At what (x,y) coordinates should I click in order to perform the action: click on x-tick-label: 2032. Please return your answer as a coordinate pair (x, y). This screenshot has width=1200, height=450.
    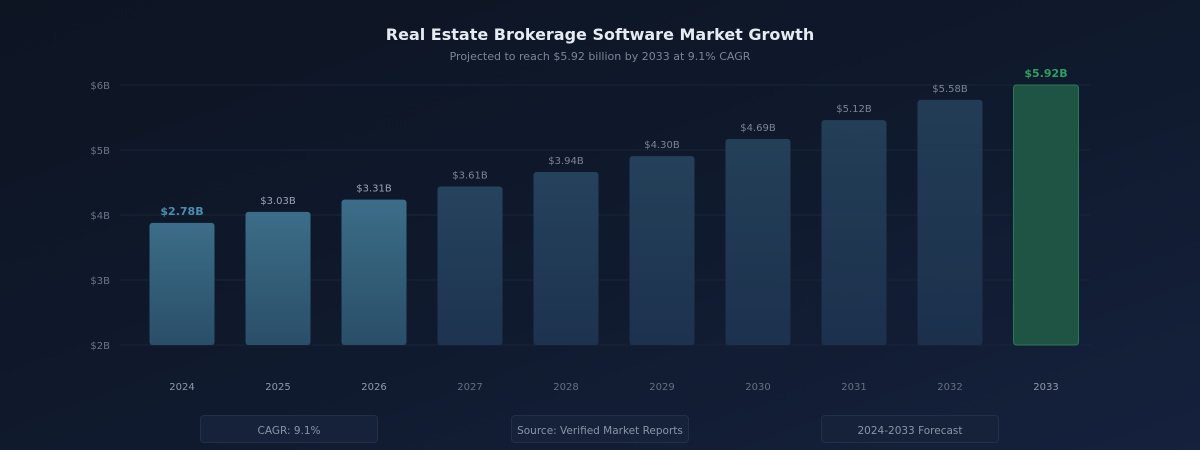
    Looking at the image, I should click on (949, 387).